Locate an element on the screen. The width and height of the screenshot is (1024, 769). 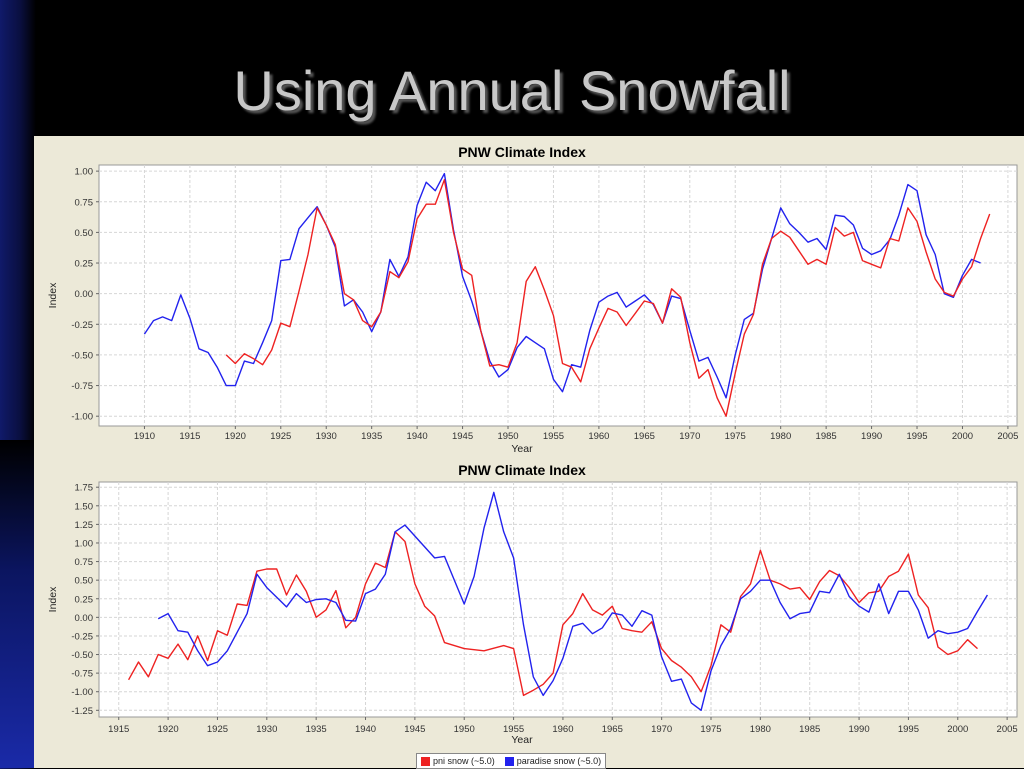
legend-item-pni-snow: pni snow (~5.0) is located at coordinates (458, 761).